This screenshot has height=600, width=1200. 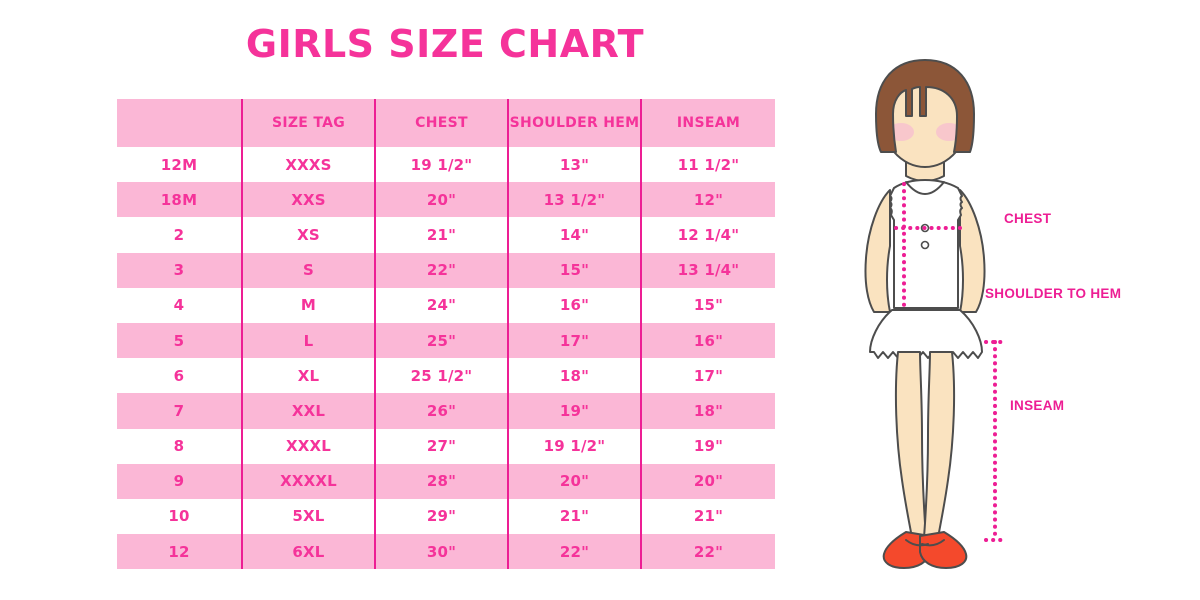 What do you see at coordinates (445, 44) in the screenshot?
I see `page-title: GIRLS SIZE CHART` at bounding box center [445, 44].